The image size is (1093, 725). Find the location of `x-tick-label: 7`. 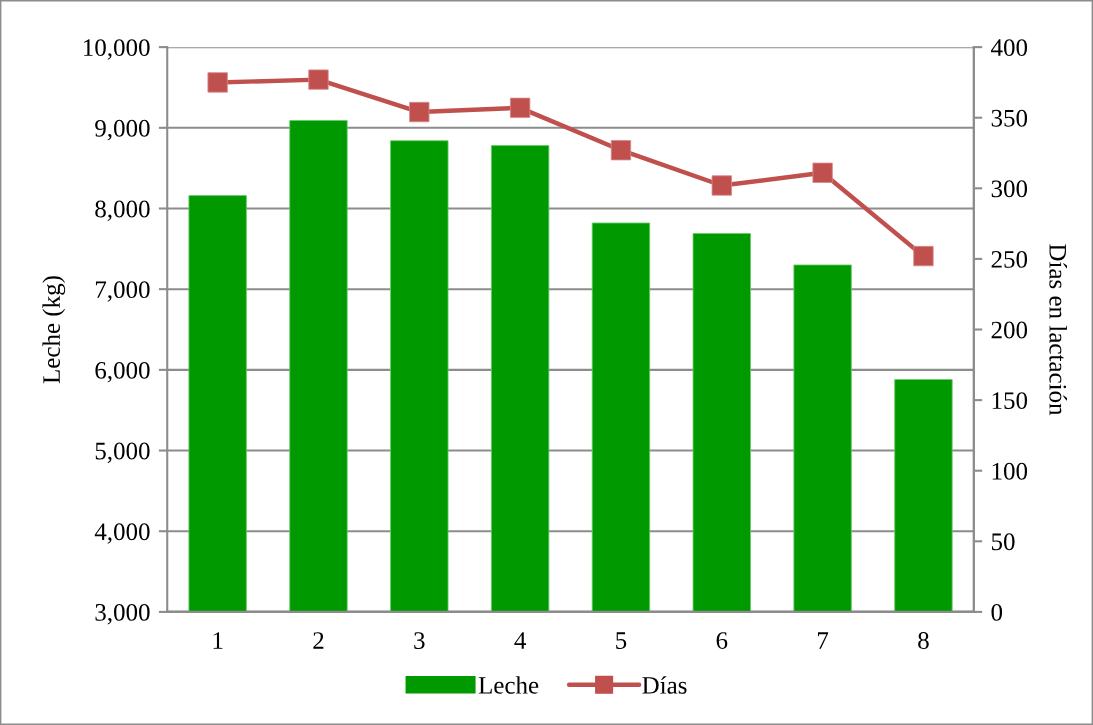

x-tick-label: 7 is located at coordinates (823, 640).